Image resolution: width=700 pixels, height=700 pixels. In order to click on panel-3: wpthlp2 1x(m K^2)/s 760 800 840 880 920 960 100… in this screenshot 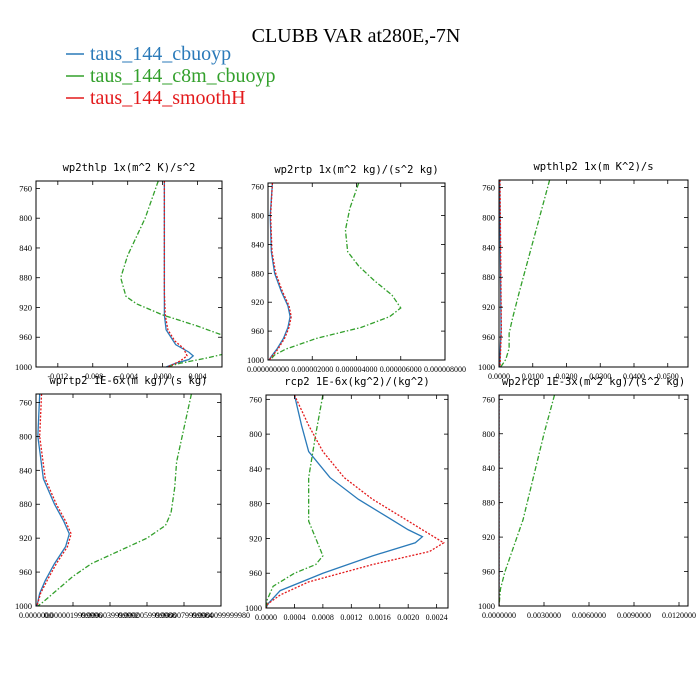, I will do `click(583, 271)`.